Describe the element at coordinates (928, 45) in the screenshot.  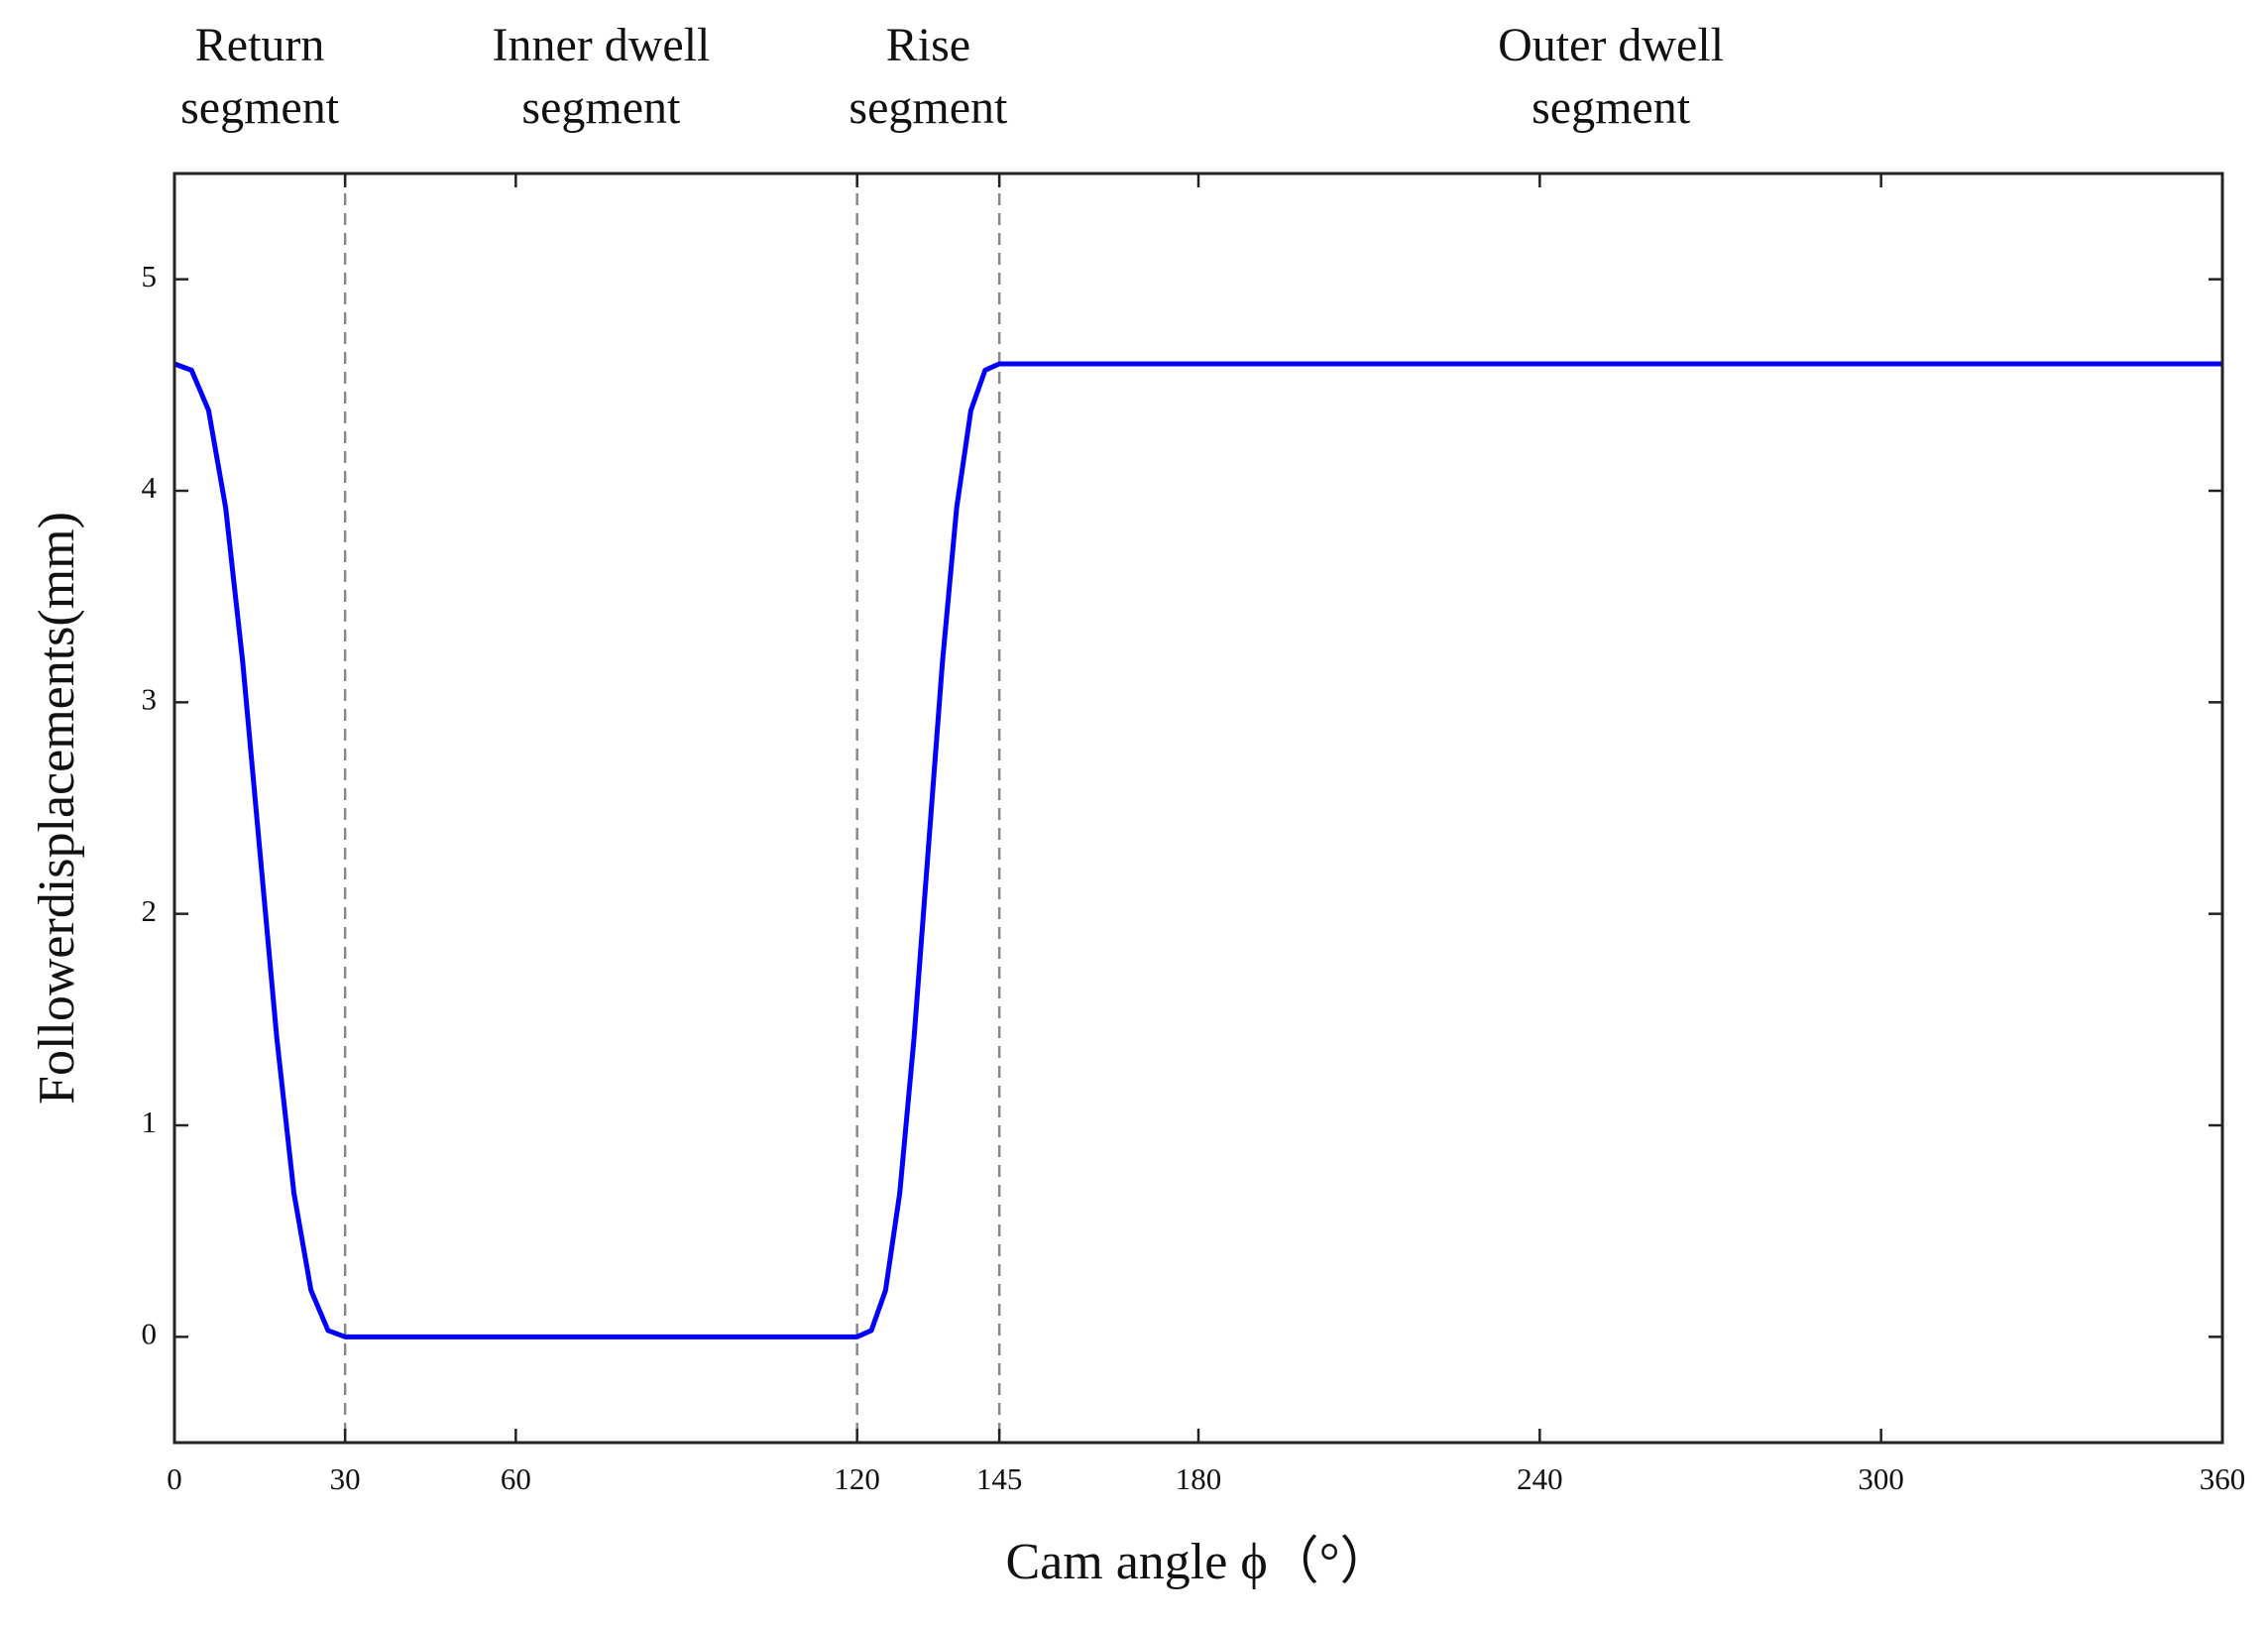
I see `segment-label: Rise` at that location.